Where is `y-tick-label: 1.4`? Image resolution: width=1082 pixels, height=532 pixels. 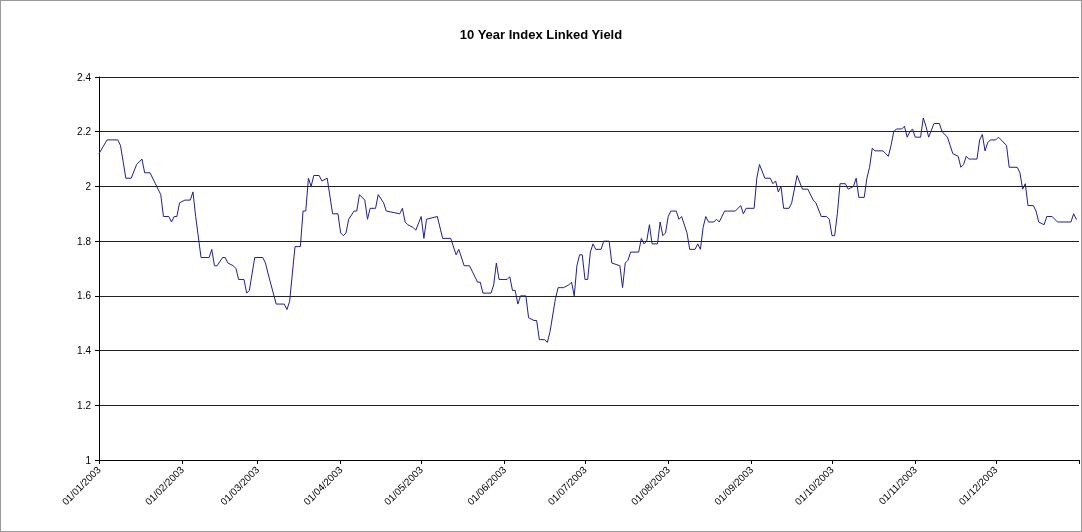
y-tick-label: 1.4 is located at coordinates (84, 351).